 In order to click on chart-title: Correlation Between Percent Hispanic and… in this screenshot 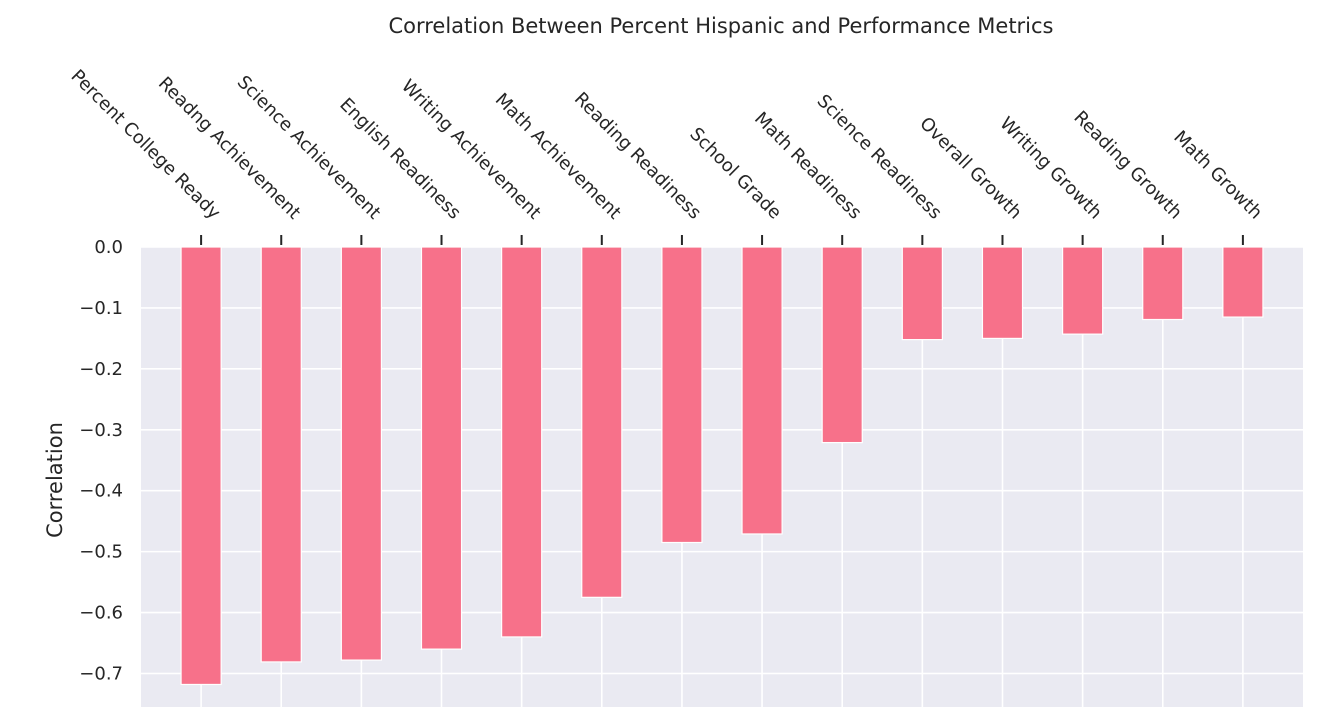, I will do `click(720, 26)`.